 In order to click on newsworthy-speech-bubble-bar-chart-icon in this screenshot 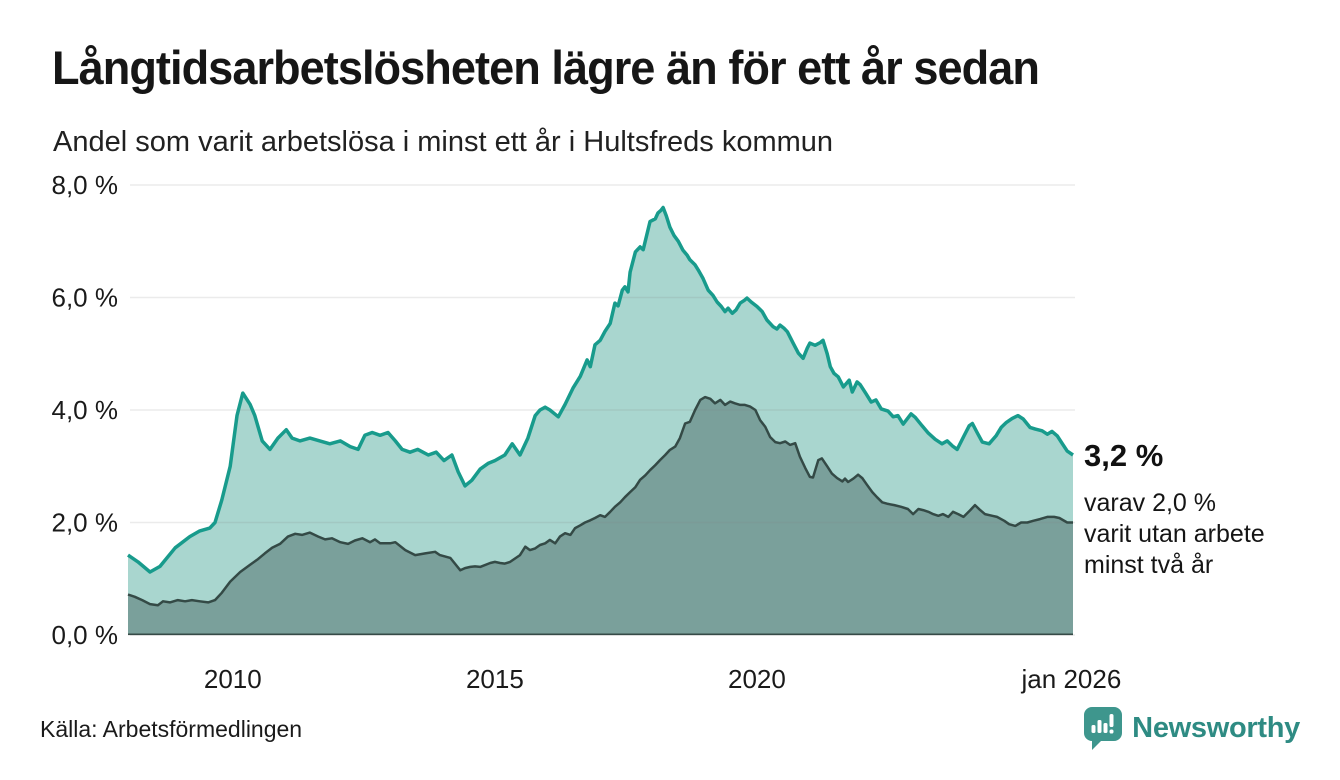, I will do `click(1103, 728)`.